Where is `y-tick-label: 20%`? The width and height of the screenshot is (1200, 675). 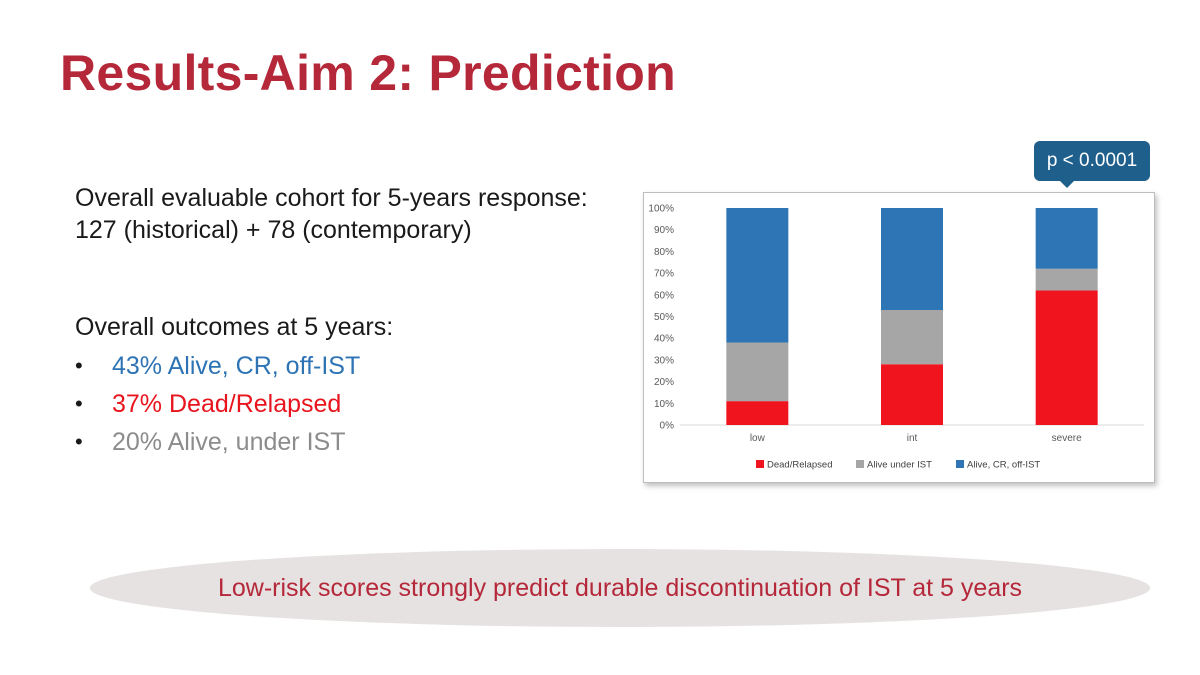 y-tick-label: 20% is located at coordinates (664, 382).